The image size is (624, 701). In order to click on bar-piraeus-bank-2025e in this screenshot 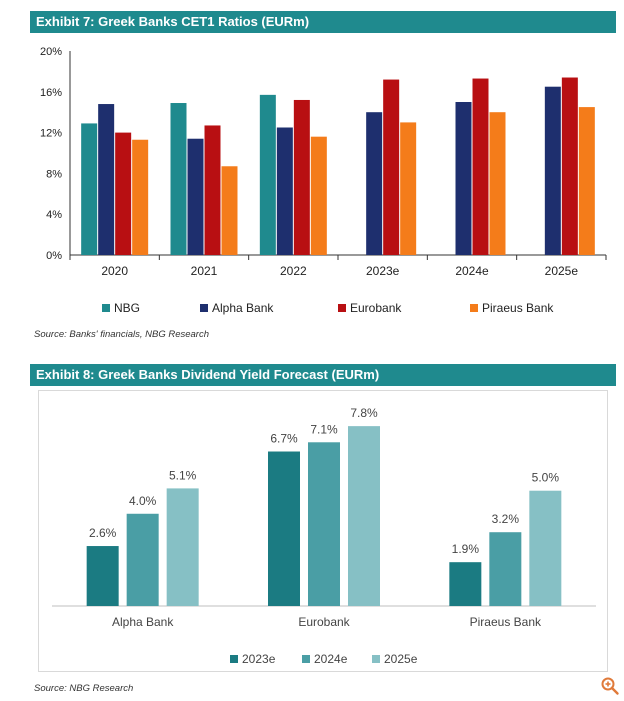, I will do `click(586, 181)`.